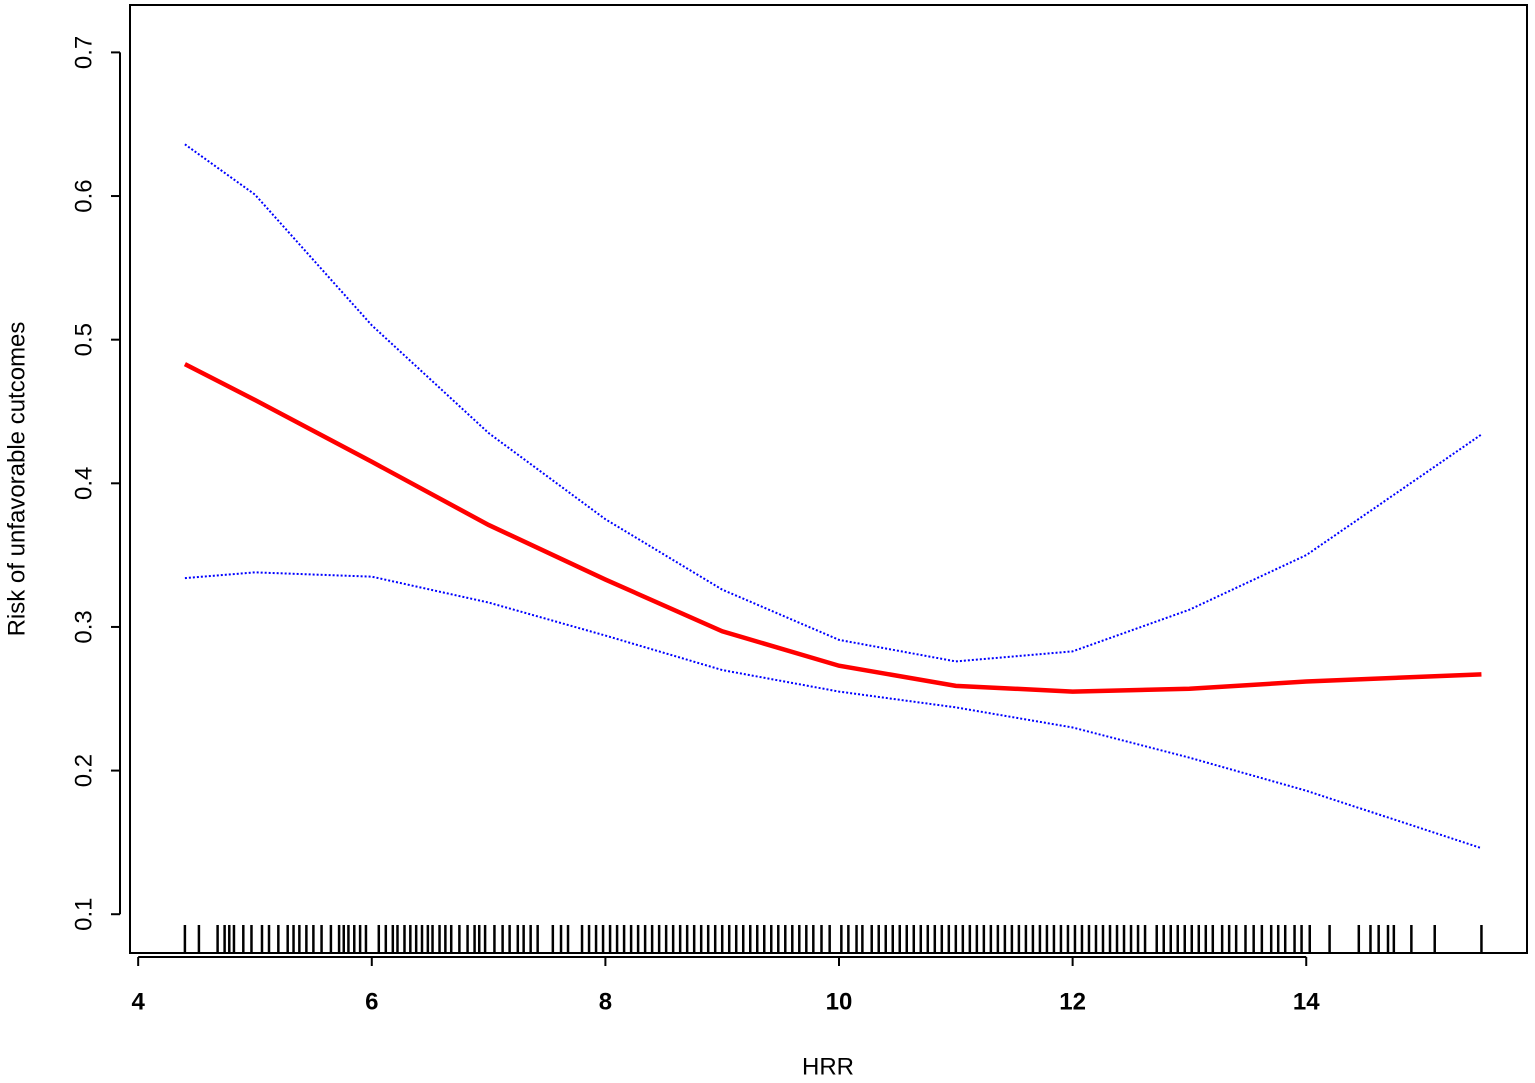 This screenshot has height=1083, width=1535. Describe the element at coordinates (83, 770) in the screenshot. I see `y-tick-label: 0.2` at that location.